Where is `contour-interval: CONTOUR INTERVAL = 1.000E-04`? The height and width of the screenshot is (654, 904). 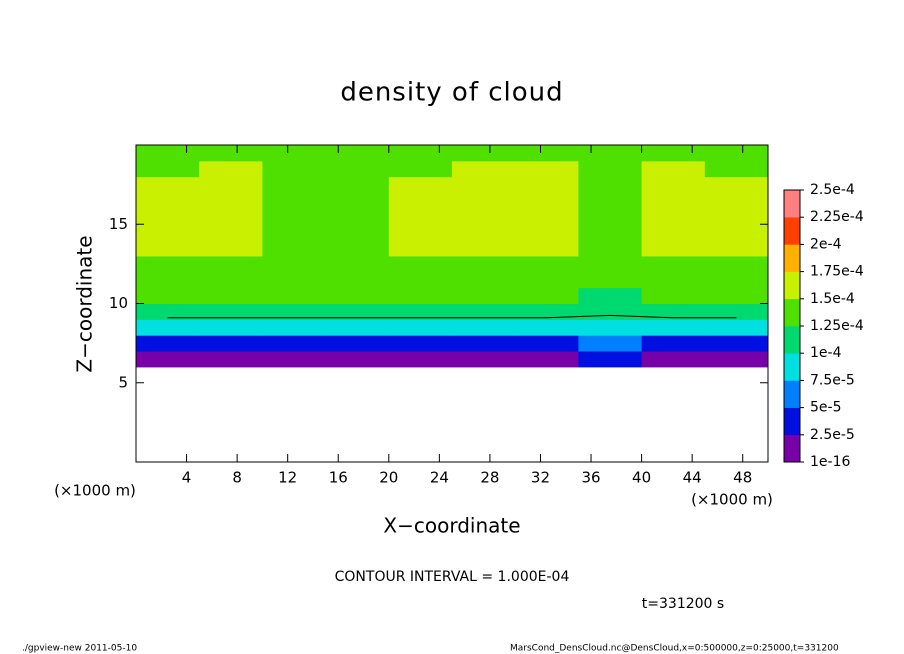
contour-interval: CONTOUR INTERVAL = 1.000E-04 is located at coordinates (452, 577).